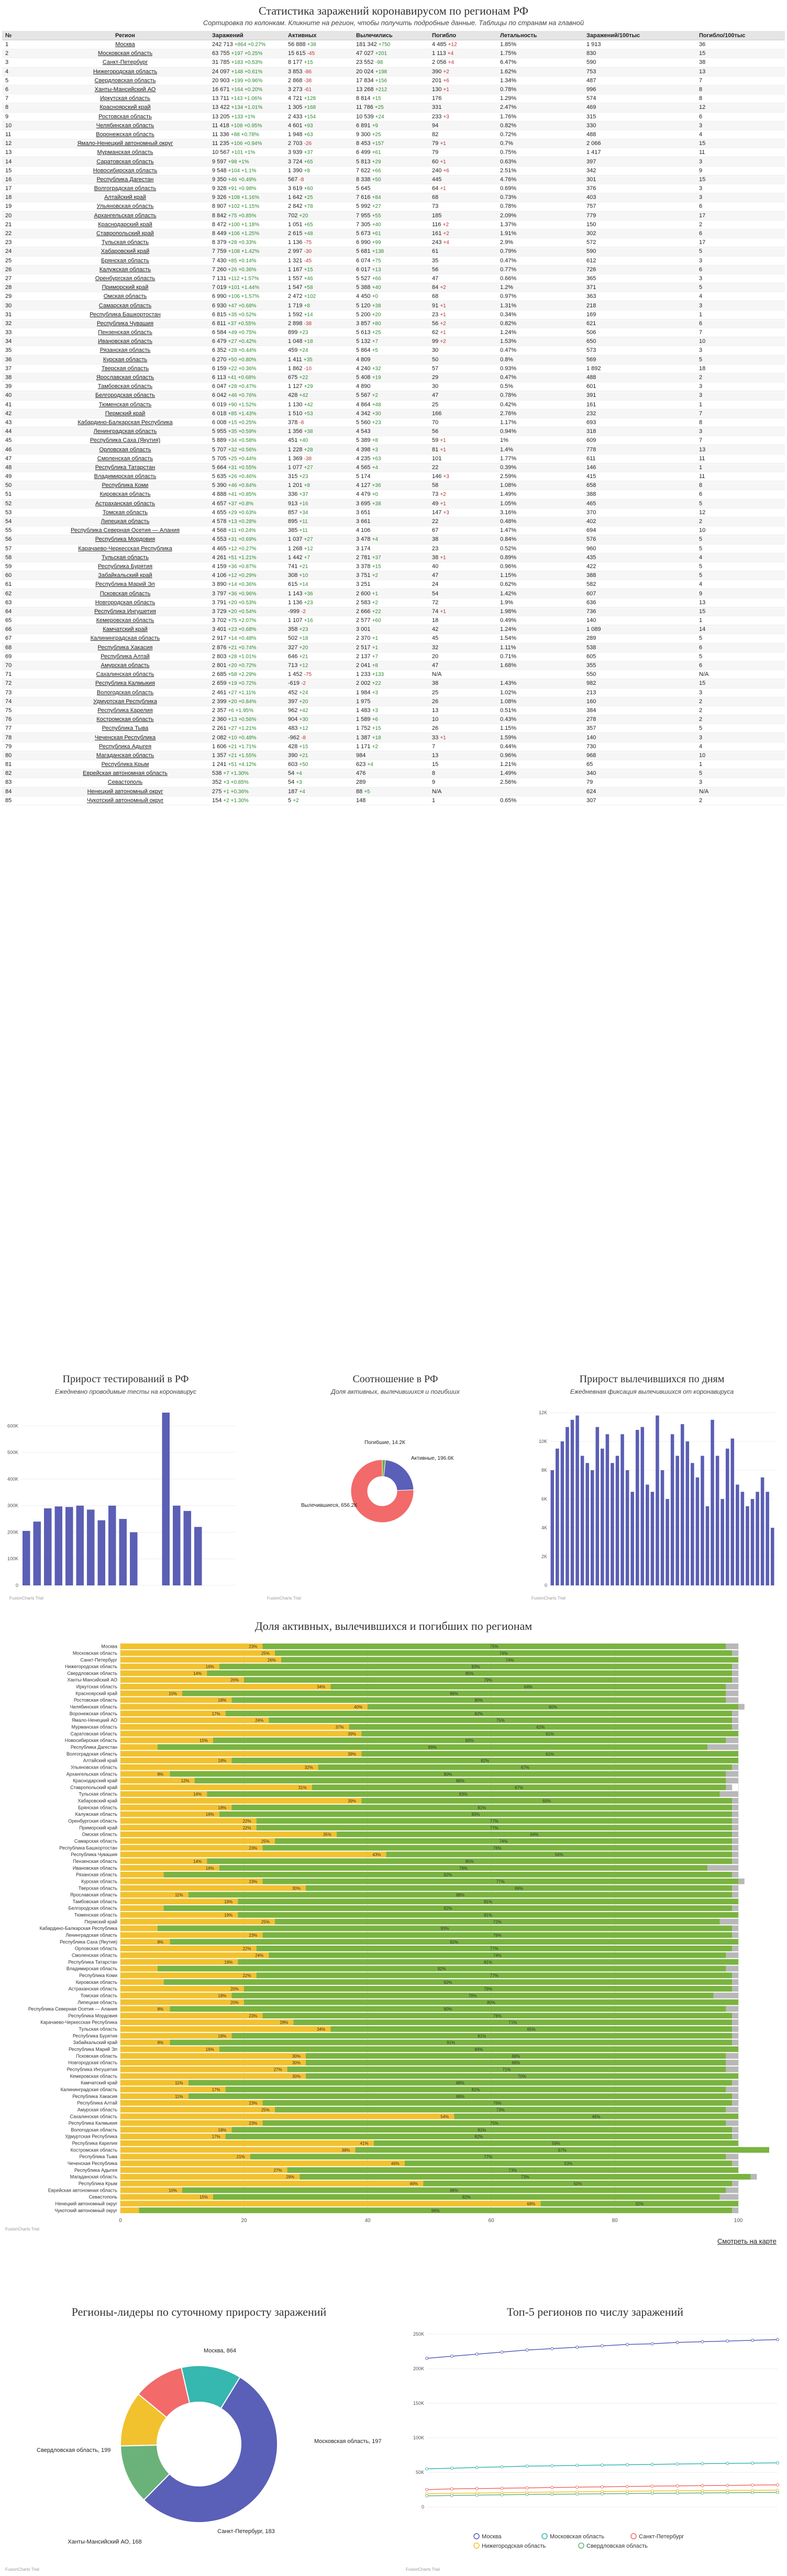 The height and width of the screenshot is (2576, 787). I want to click on region-link: Республика Калмыкия, so click(125, 683).